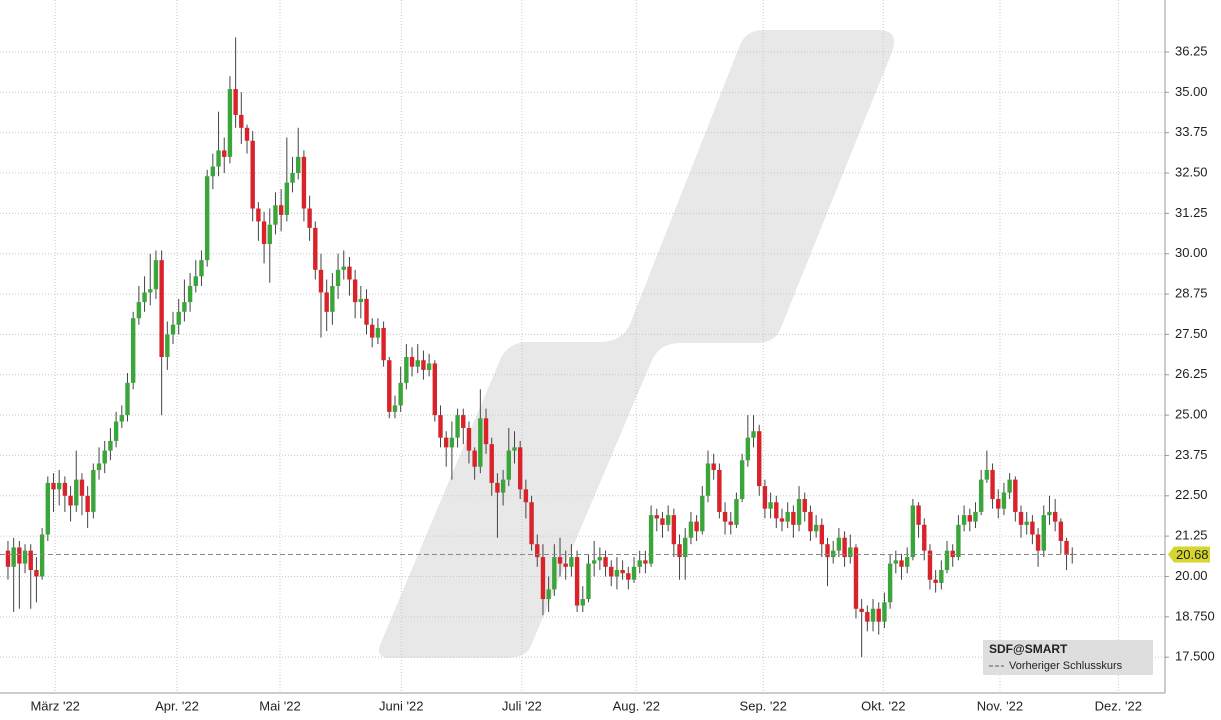  I want to click on y-tick-label: 30.00, so click(1191, 252).